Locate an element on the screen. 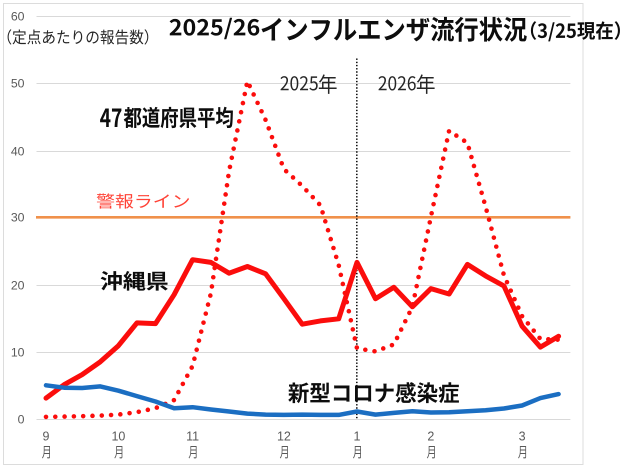 The width and height of the screenshot is (631, 470). svg-text: 1 is located at coordinates (357, 436).